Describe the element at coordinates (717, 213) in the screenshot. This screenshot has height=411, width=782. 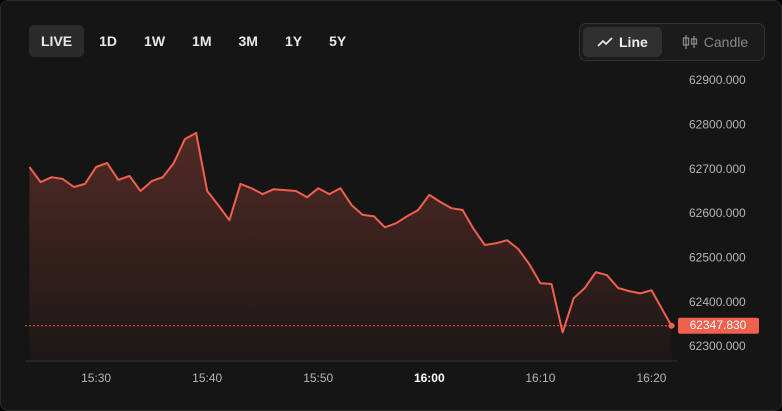
I see `y-tick-label: 62600.000` at that location.